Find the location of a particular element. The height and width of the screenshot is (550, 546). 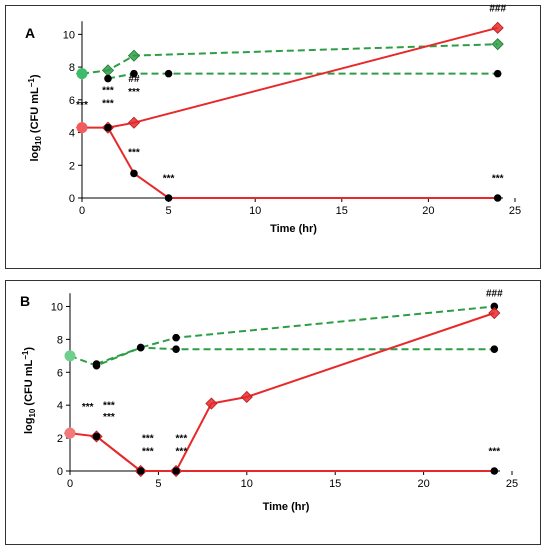

panel-label: B is located at coordinates (25, 301).